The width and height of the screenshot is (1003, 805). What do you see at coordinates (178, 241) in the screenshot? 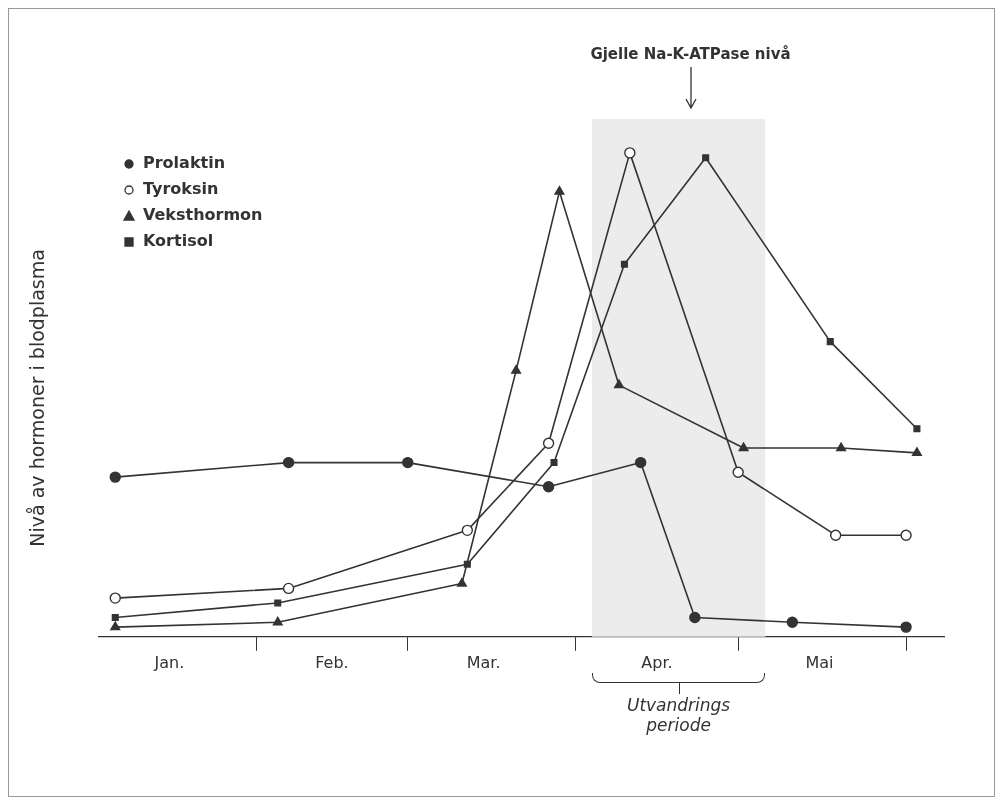
I see `legend-label: Kortisol` at bounding box center [178, 241].